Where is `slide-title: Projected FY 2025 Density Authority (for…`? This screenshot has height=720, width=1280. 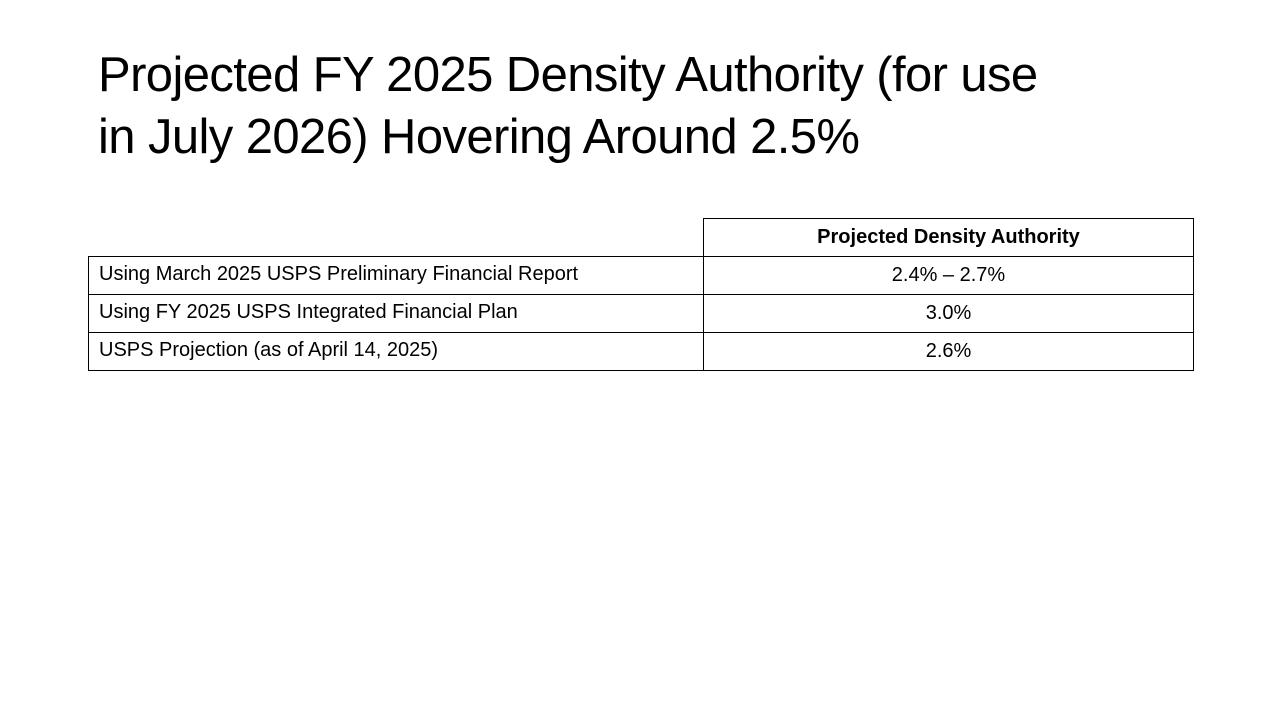 slide-title: Projected FY 2025 Density Authority (for… is located at coordinates (648, 106).